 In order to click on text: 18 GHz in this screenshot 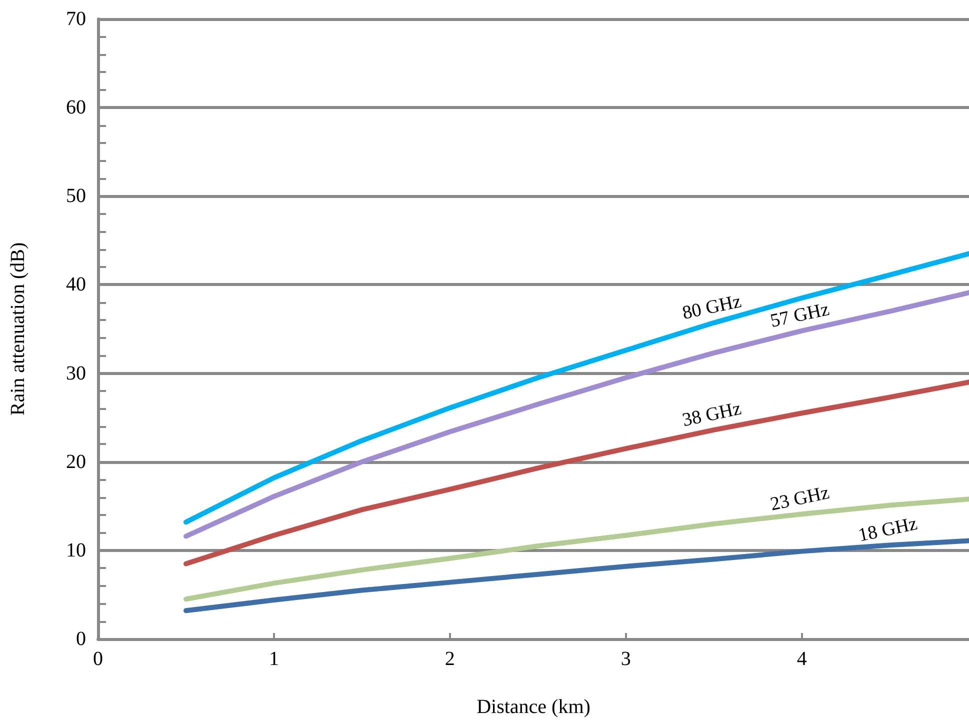, I will do `click(888, 529)`.